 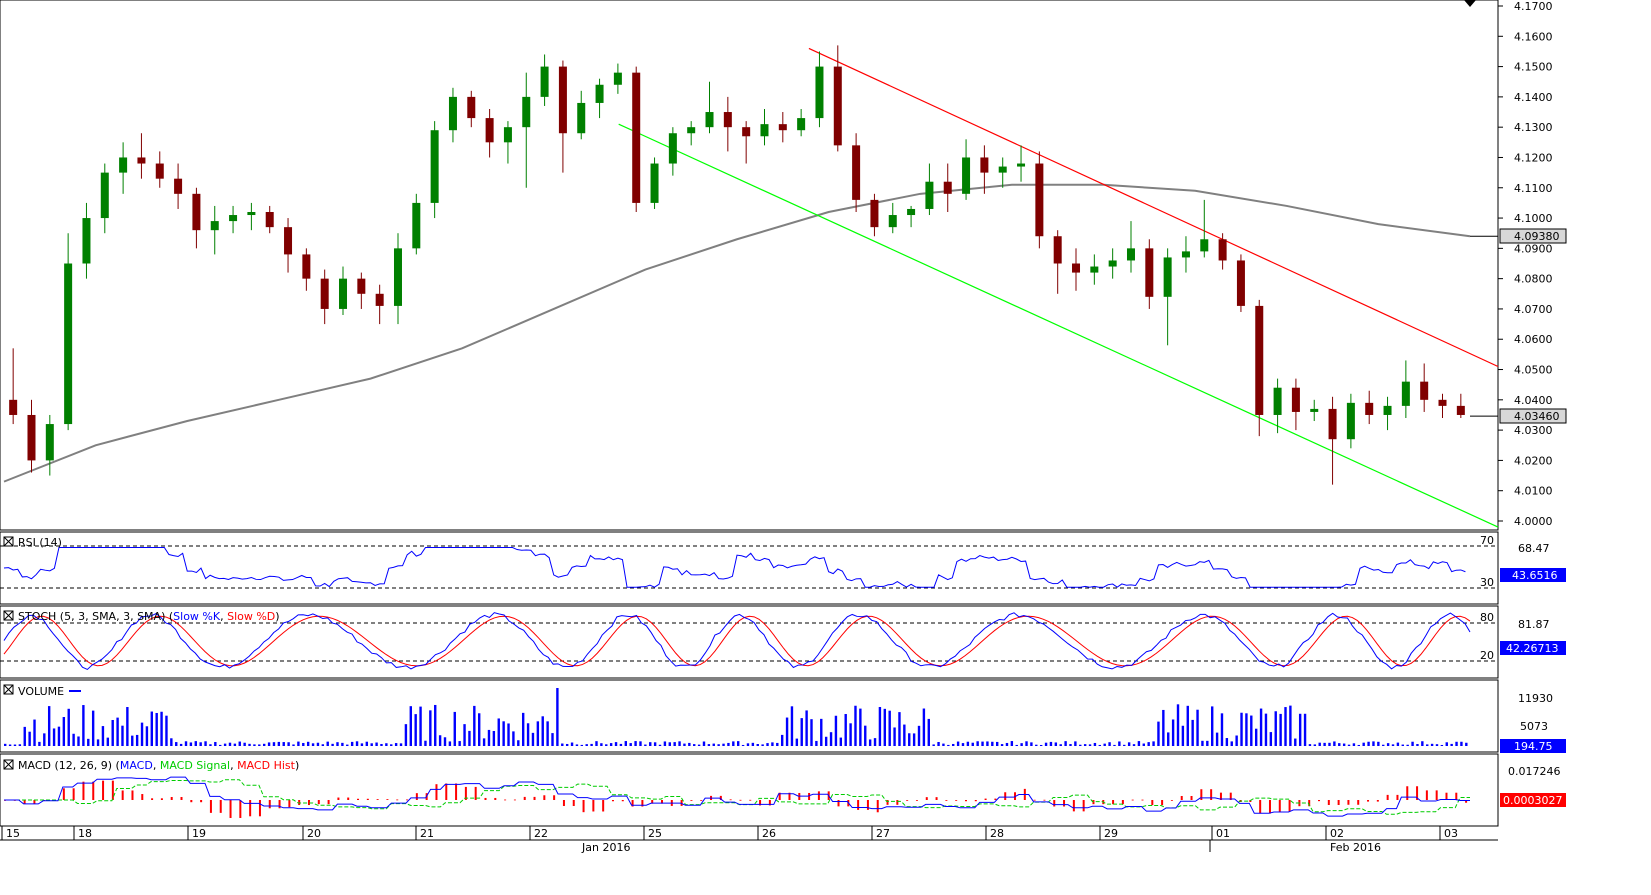 What do you see at coordinates (1487, 582) in the screenshot?
I see `rsi-level-30: 30` at bounding box center [1487, 582].